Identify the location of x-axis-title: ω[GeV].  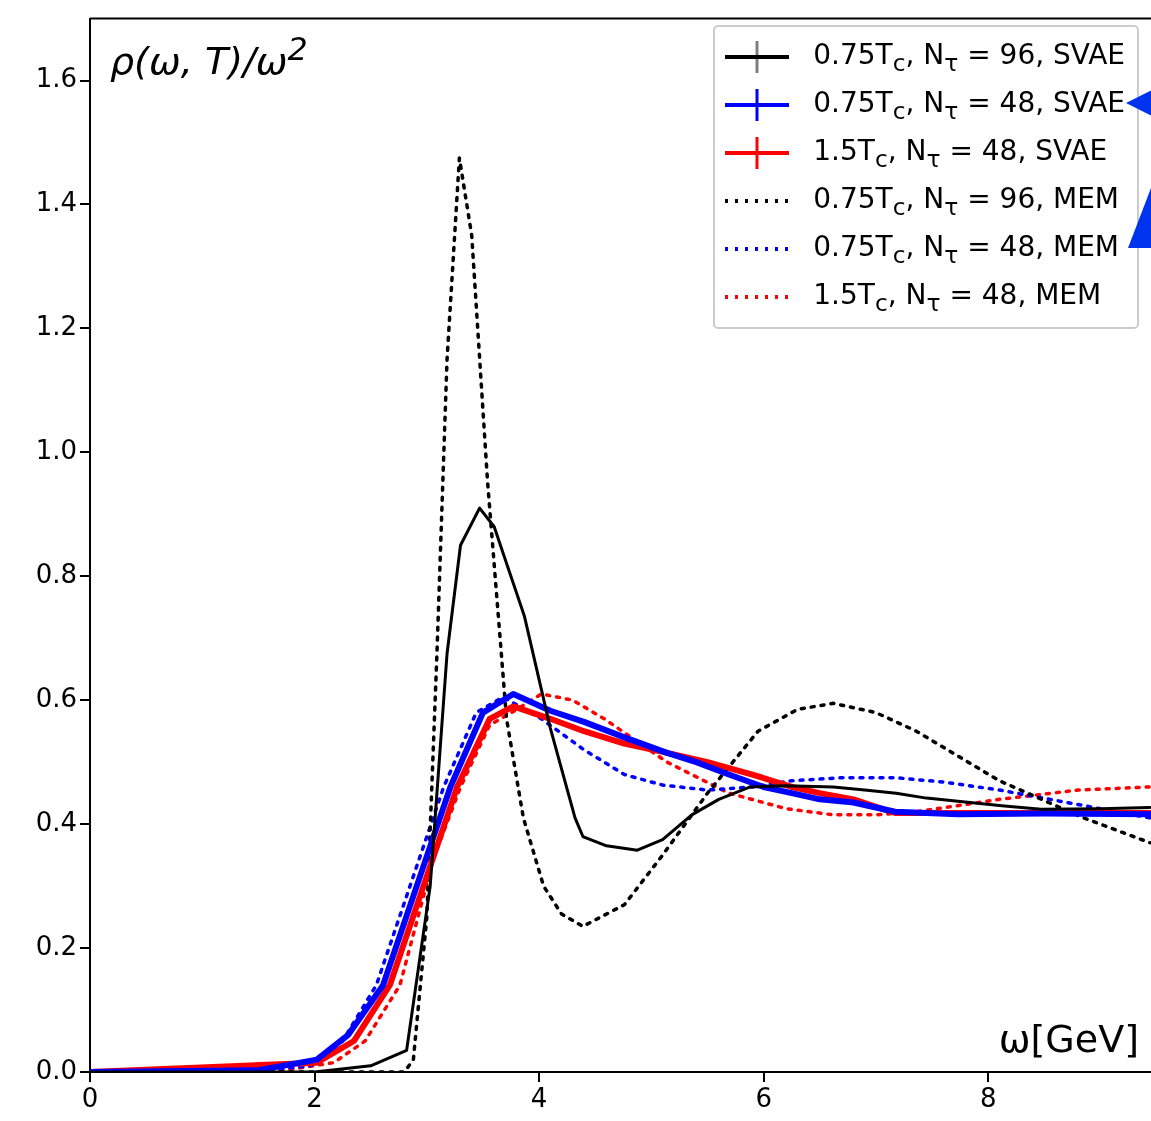
(1068, 1039).